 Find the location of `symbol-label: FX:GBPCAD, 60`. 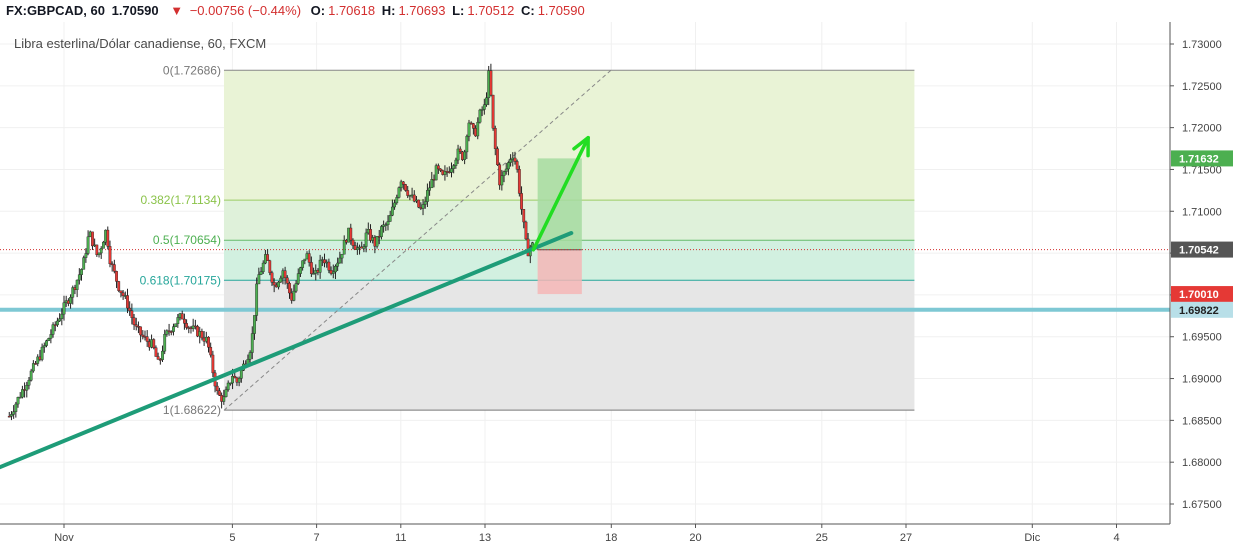

symbol-label: FX:GBPCAD, 60 is located at coordinates (55, 10).